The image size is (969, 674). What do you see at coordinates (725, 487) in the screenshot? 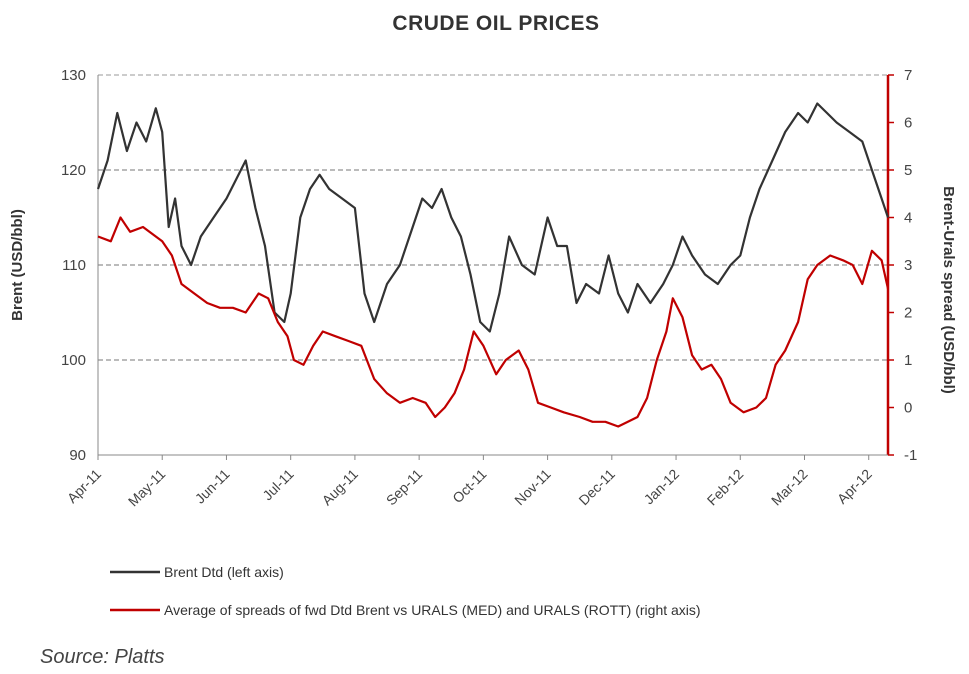
I see `x-tick-label: Feb-12` at bounding box center [725, 487].